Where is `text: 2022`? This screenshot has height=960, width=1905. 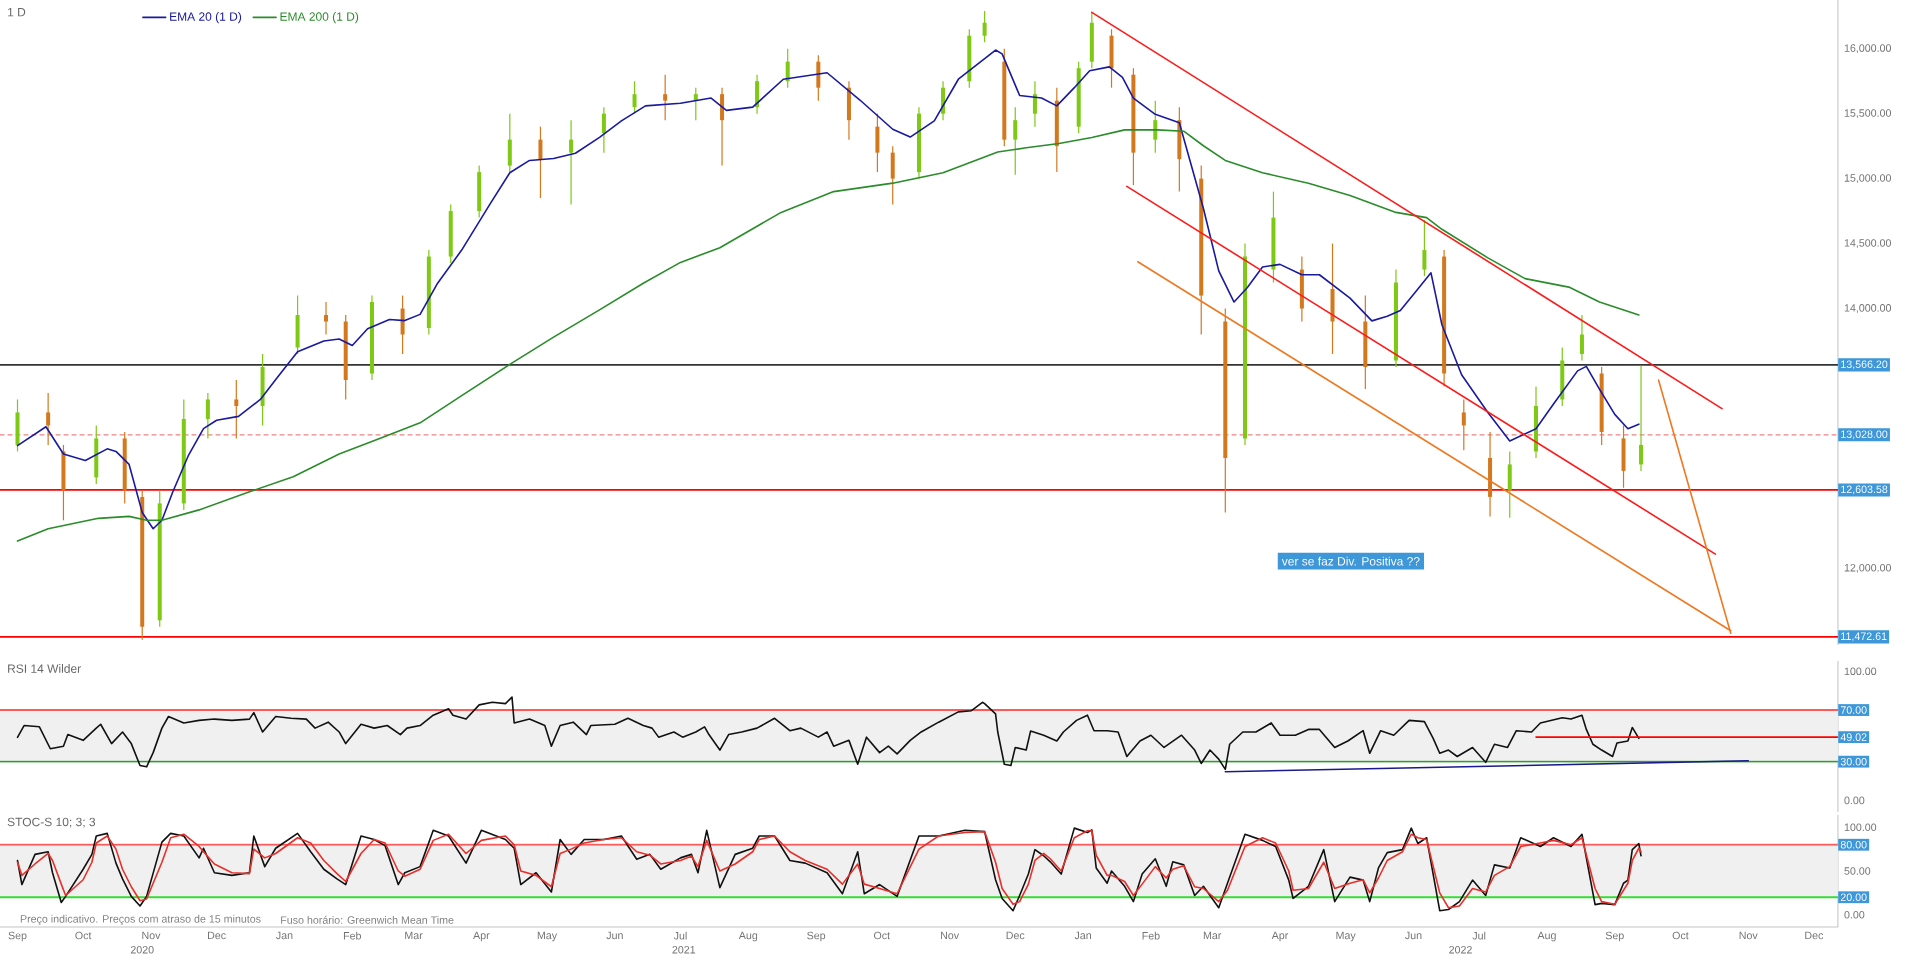
text: 2022 is located at coordinates (1460, 949).